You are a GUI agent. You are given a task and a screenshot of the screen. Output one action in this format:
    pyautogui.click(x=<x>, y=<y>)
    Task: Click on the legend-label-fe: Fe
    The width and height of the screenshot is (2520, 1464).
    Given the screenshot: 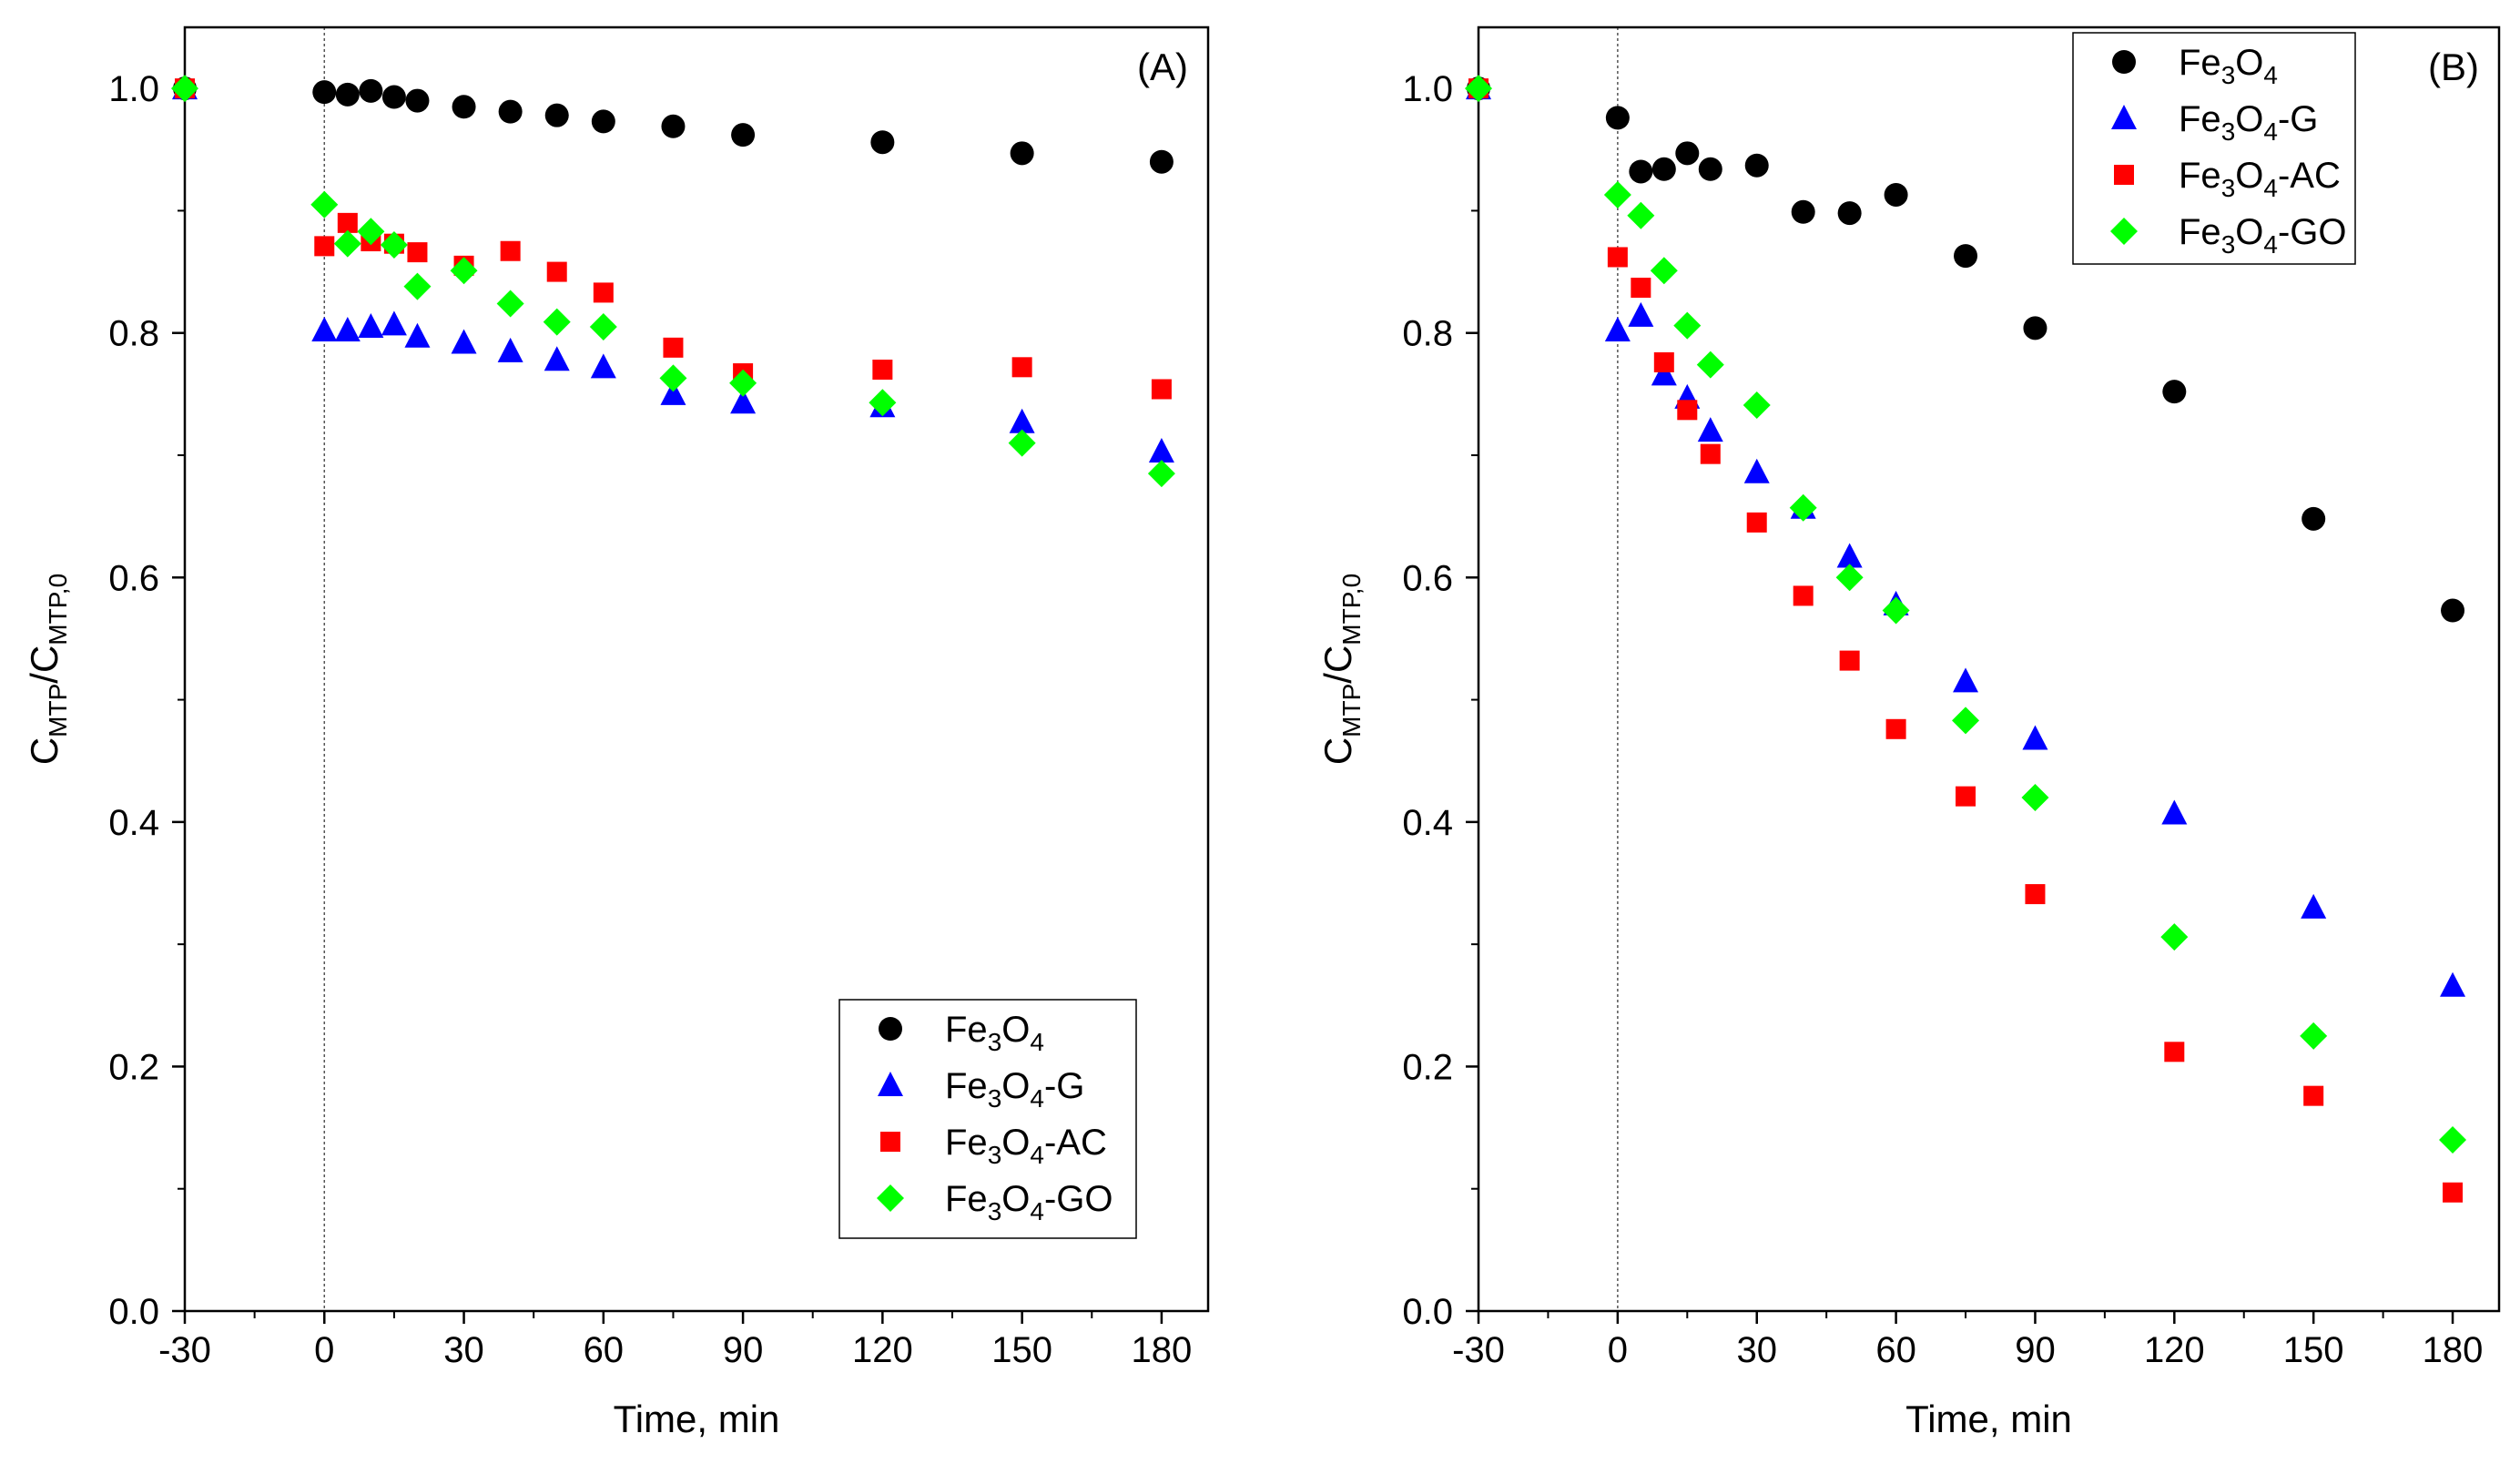 What is the action you would take?
    pyautogui.click(x=967, y=1143)
    